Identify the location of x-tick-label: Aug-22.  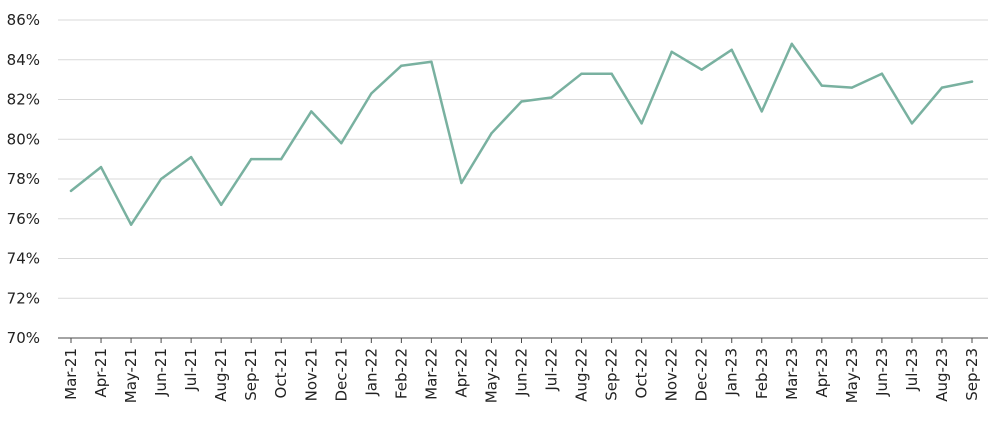
(582, 375).